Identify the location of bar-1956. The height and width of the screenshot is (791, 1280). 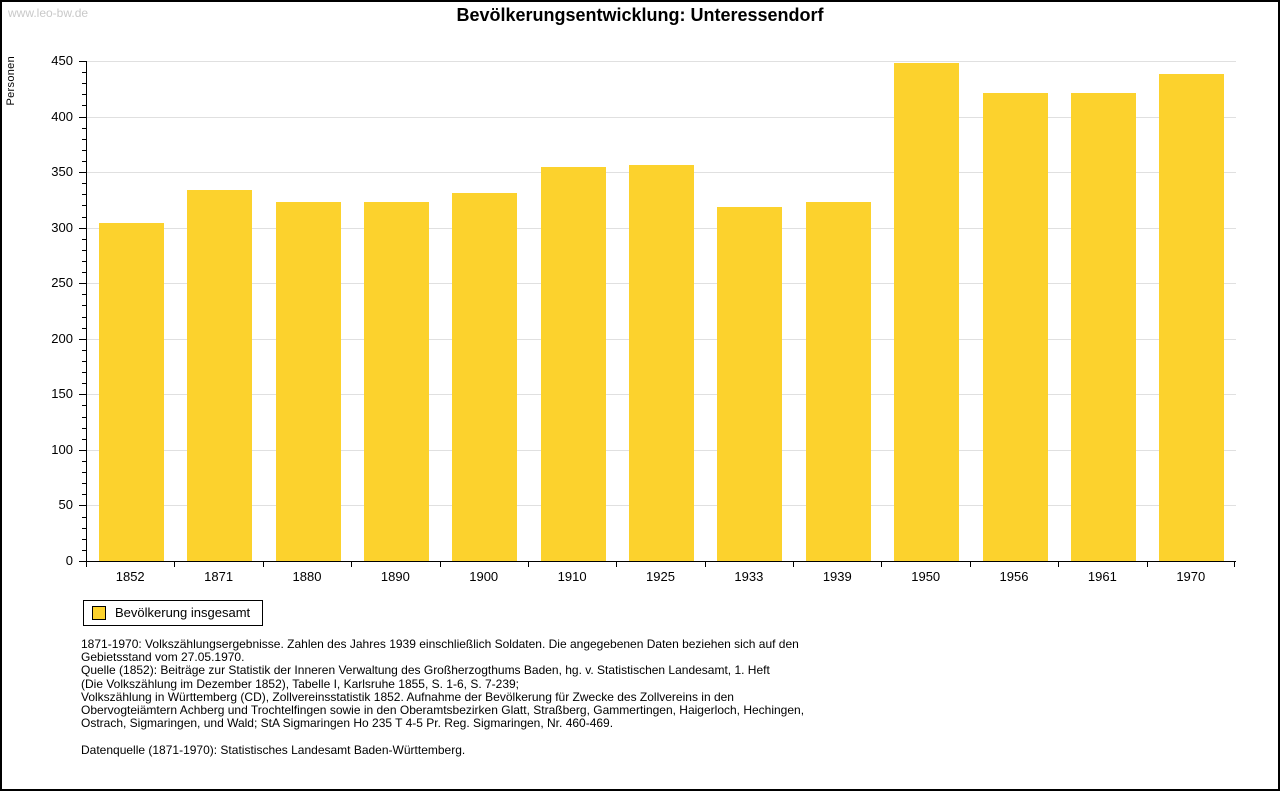
(1015, 327).